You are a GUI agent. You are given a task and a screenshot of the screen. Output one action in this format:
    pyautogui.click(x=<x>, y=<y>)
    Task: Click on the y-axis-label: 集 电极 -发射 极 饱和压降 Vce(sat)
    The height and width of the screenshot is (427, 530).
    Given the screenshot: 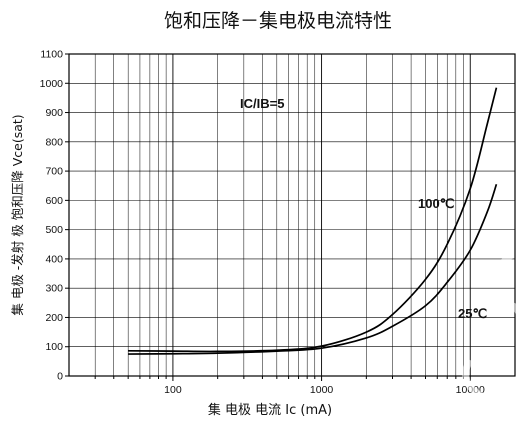 What is the action you would take?
    pyautogui.click(x=17, y=214)
    